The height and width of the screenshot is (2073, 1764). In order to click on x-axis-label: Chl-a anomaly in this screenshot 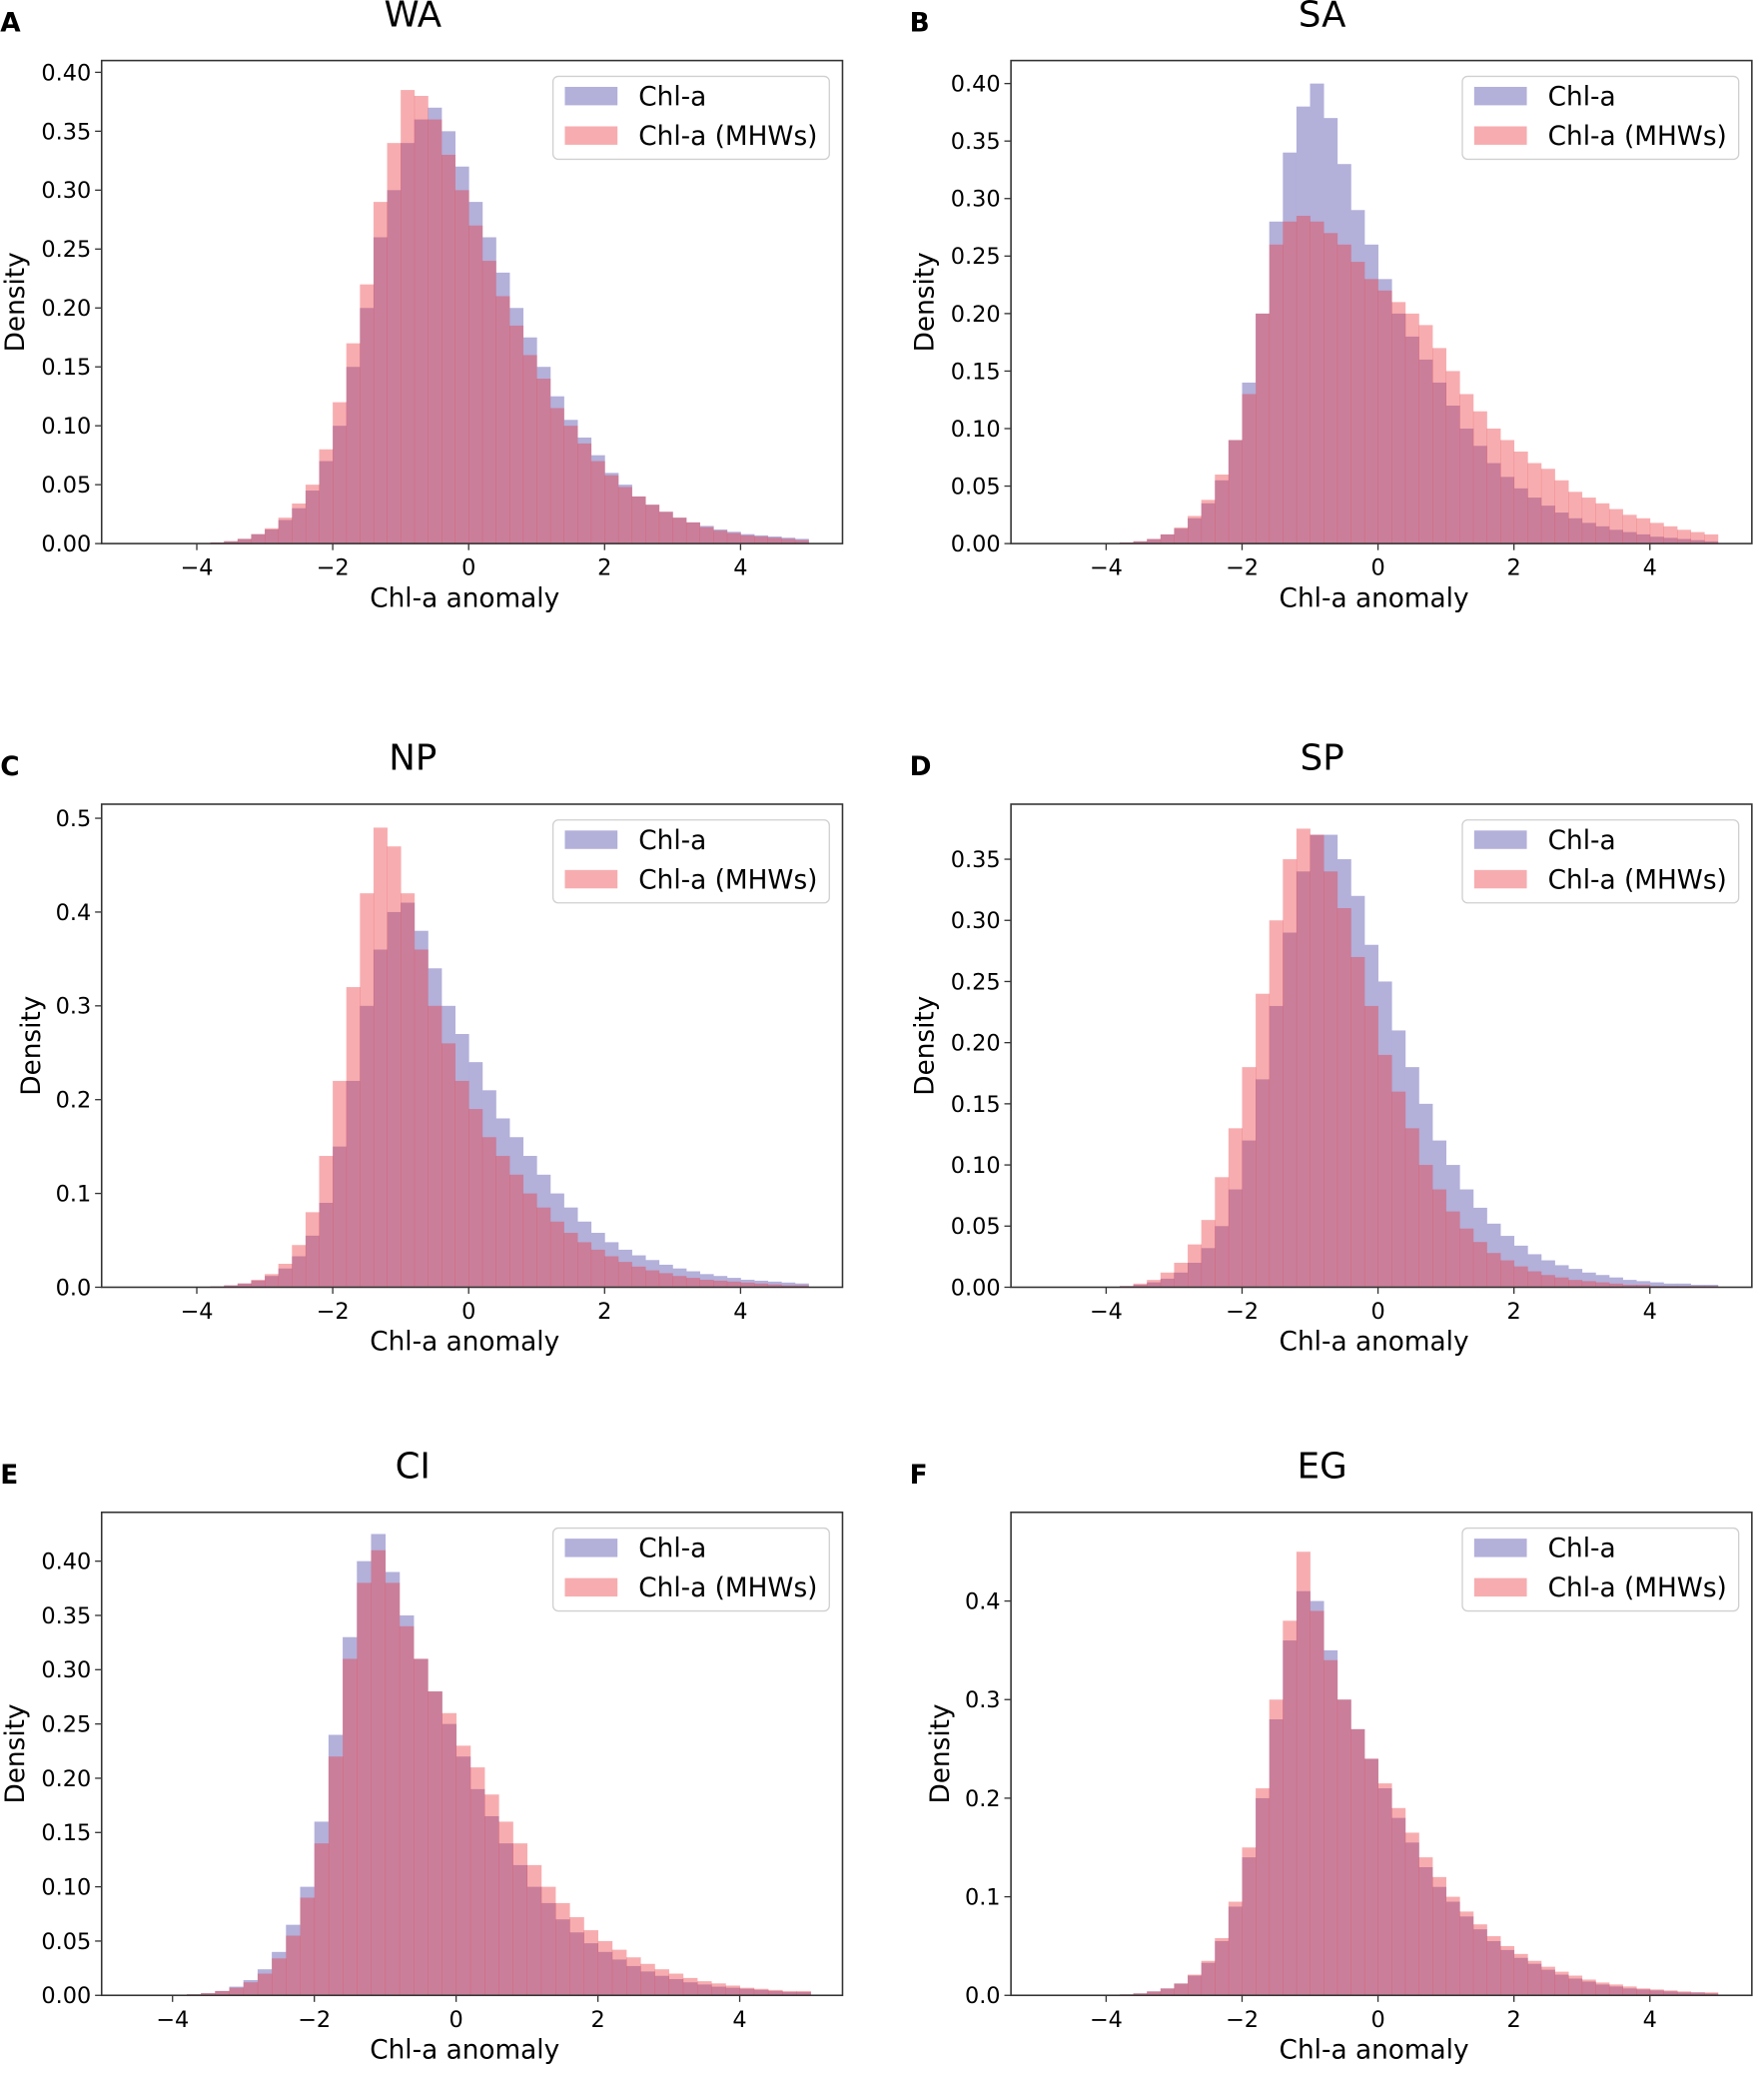, I will do `click(1374, 1343)`.